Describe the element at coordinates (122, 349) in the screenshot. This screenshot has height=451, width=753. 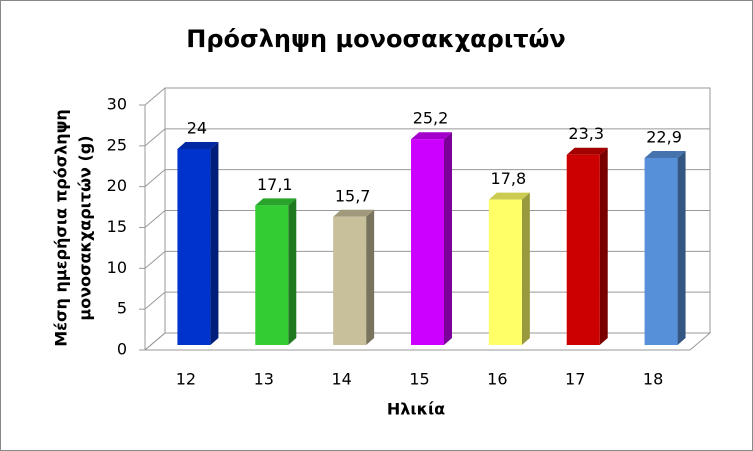
I see `y-tick-label: 0` at that location.